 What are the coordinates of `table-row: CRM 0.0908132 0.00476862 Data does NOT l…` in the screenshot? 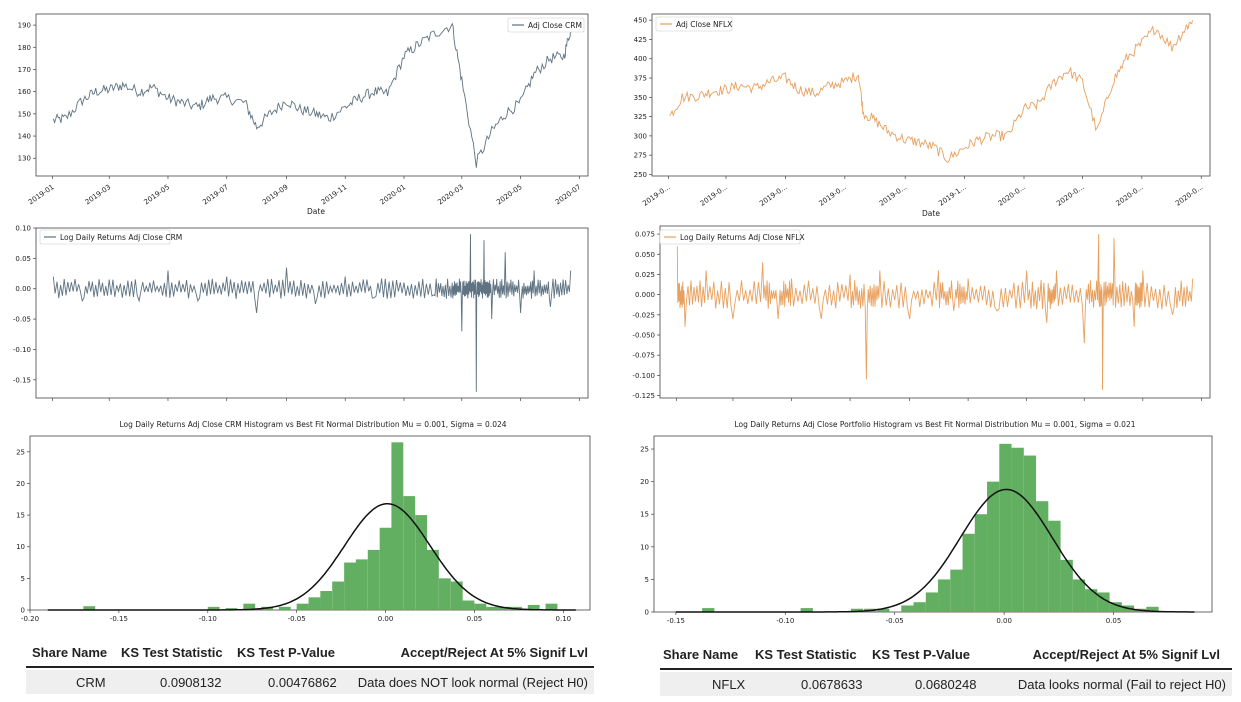 It's located at (310, 682).